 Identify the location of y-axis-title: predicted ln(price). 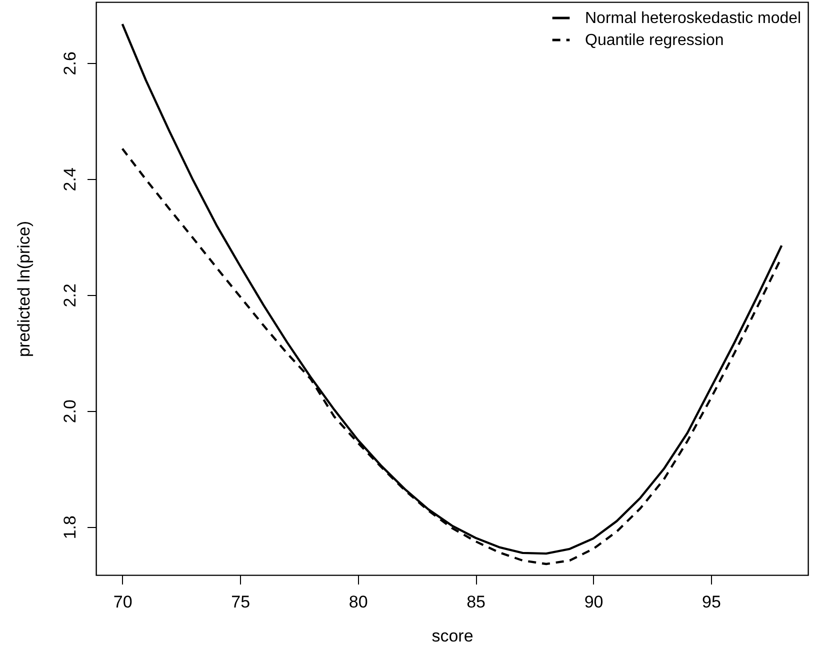
(24, 289).